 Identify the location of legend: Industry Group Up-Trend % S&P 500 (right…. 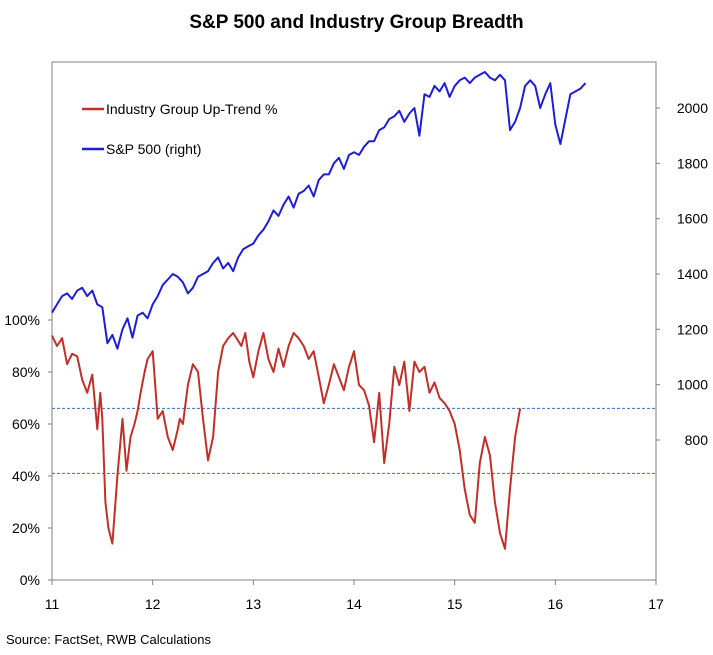
(179, 129).